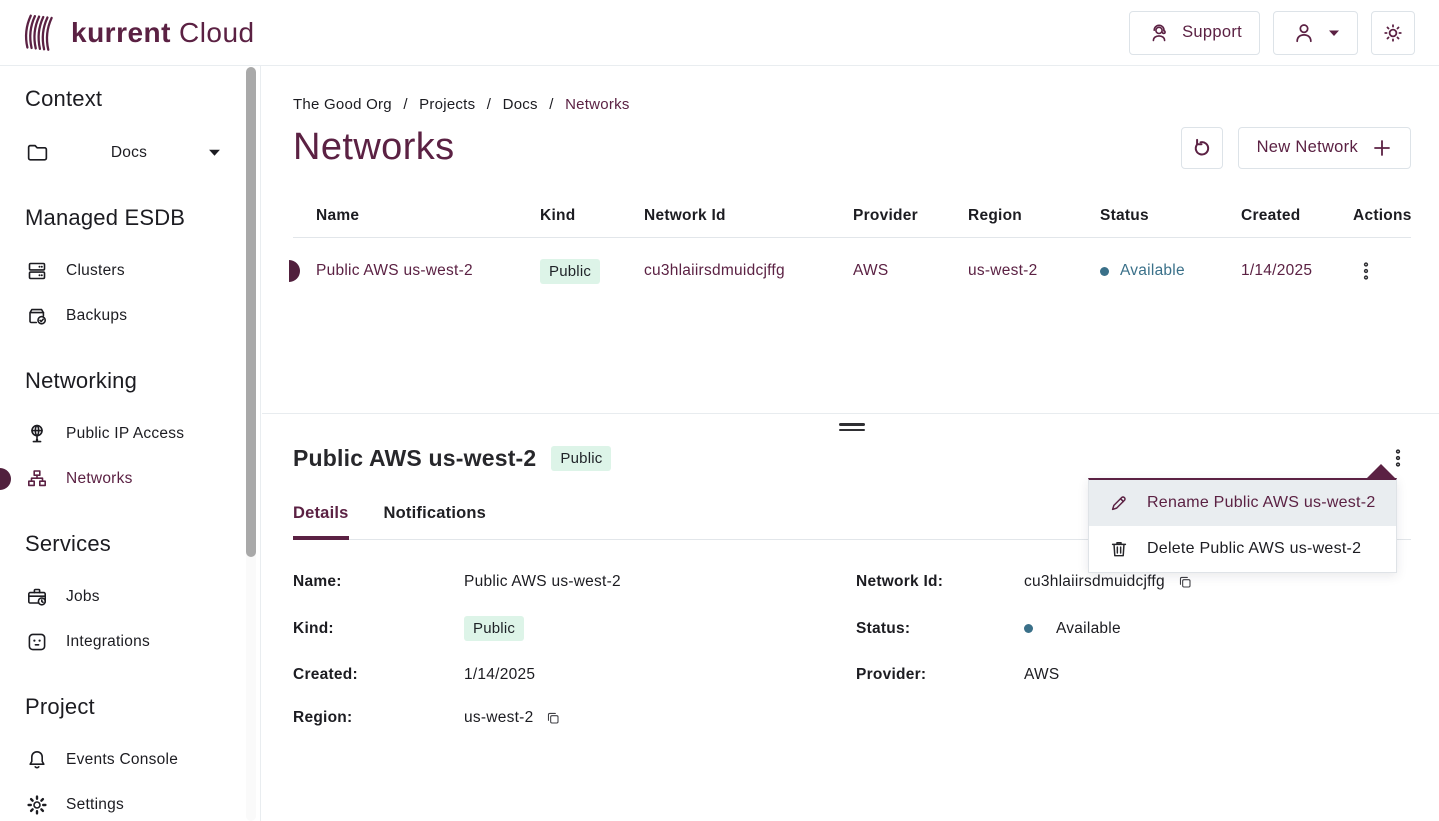 The height and width of the screenshot is (821, 1439). Describe the element at coordinates (719, 33) in the screenshot. I see `top-navbar: kurrent Cloud Support` at that location.